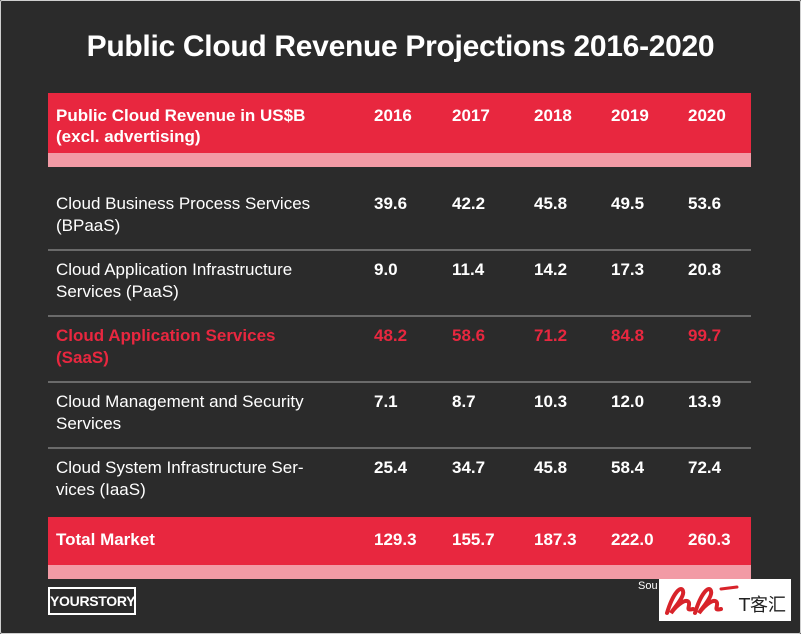 The image size is (801, 634). Describe the element at coordinates (198, 215) in the screenshot. I see `row-name: Cloud Business Process Services (BPaaS)` at that location.